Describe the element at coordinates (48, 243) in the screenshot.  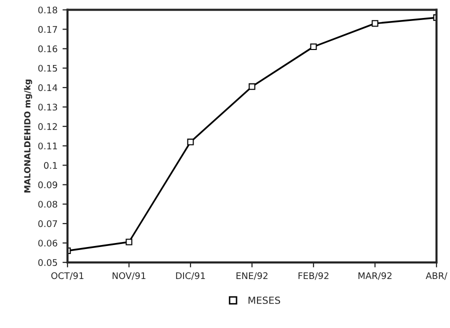
I see `y-tick-label: 0.06` at that location.